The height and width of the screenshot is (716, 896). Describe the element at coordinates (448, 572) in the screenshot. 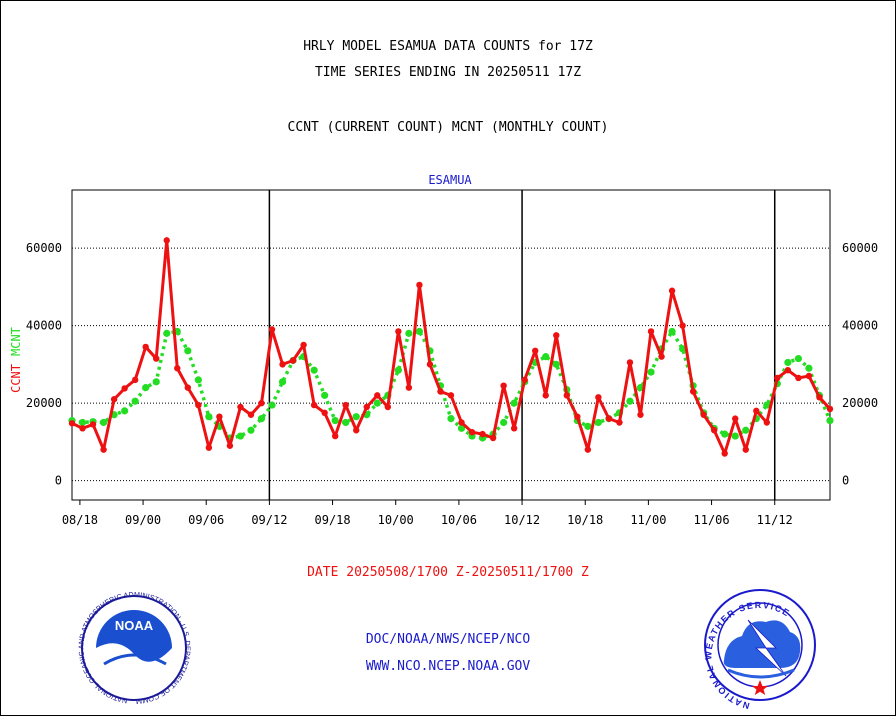

I see `date-range: DATE 20250508/1700 Z-20250511/1700 Z` at that location.